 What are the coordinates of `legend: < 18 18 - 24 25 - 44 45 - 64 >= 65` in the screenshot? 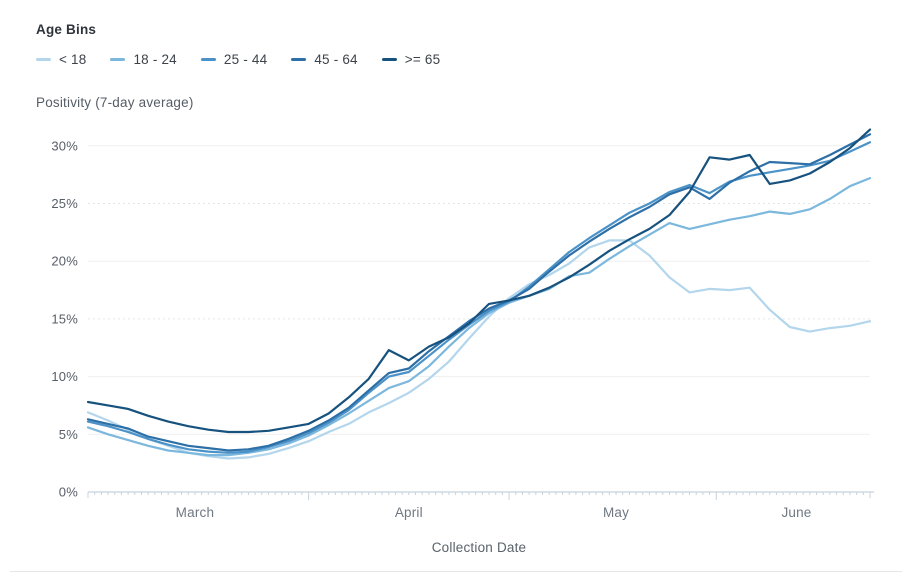 It's located at (238, 59).